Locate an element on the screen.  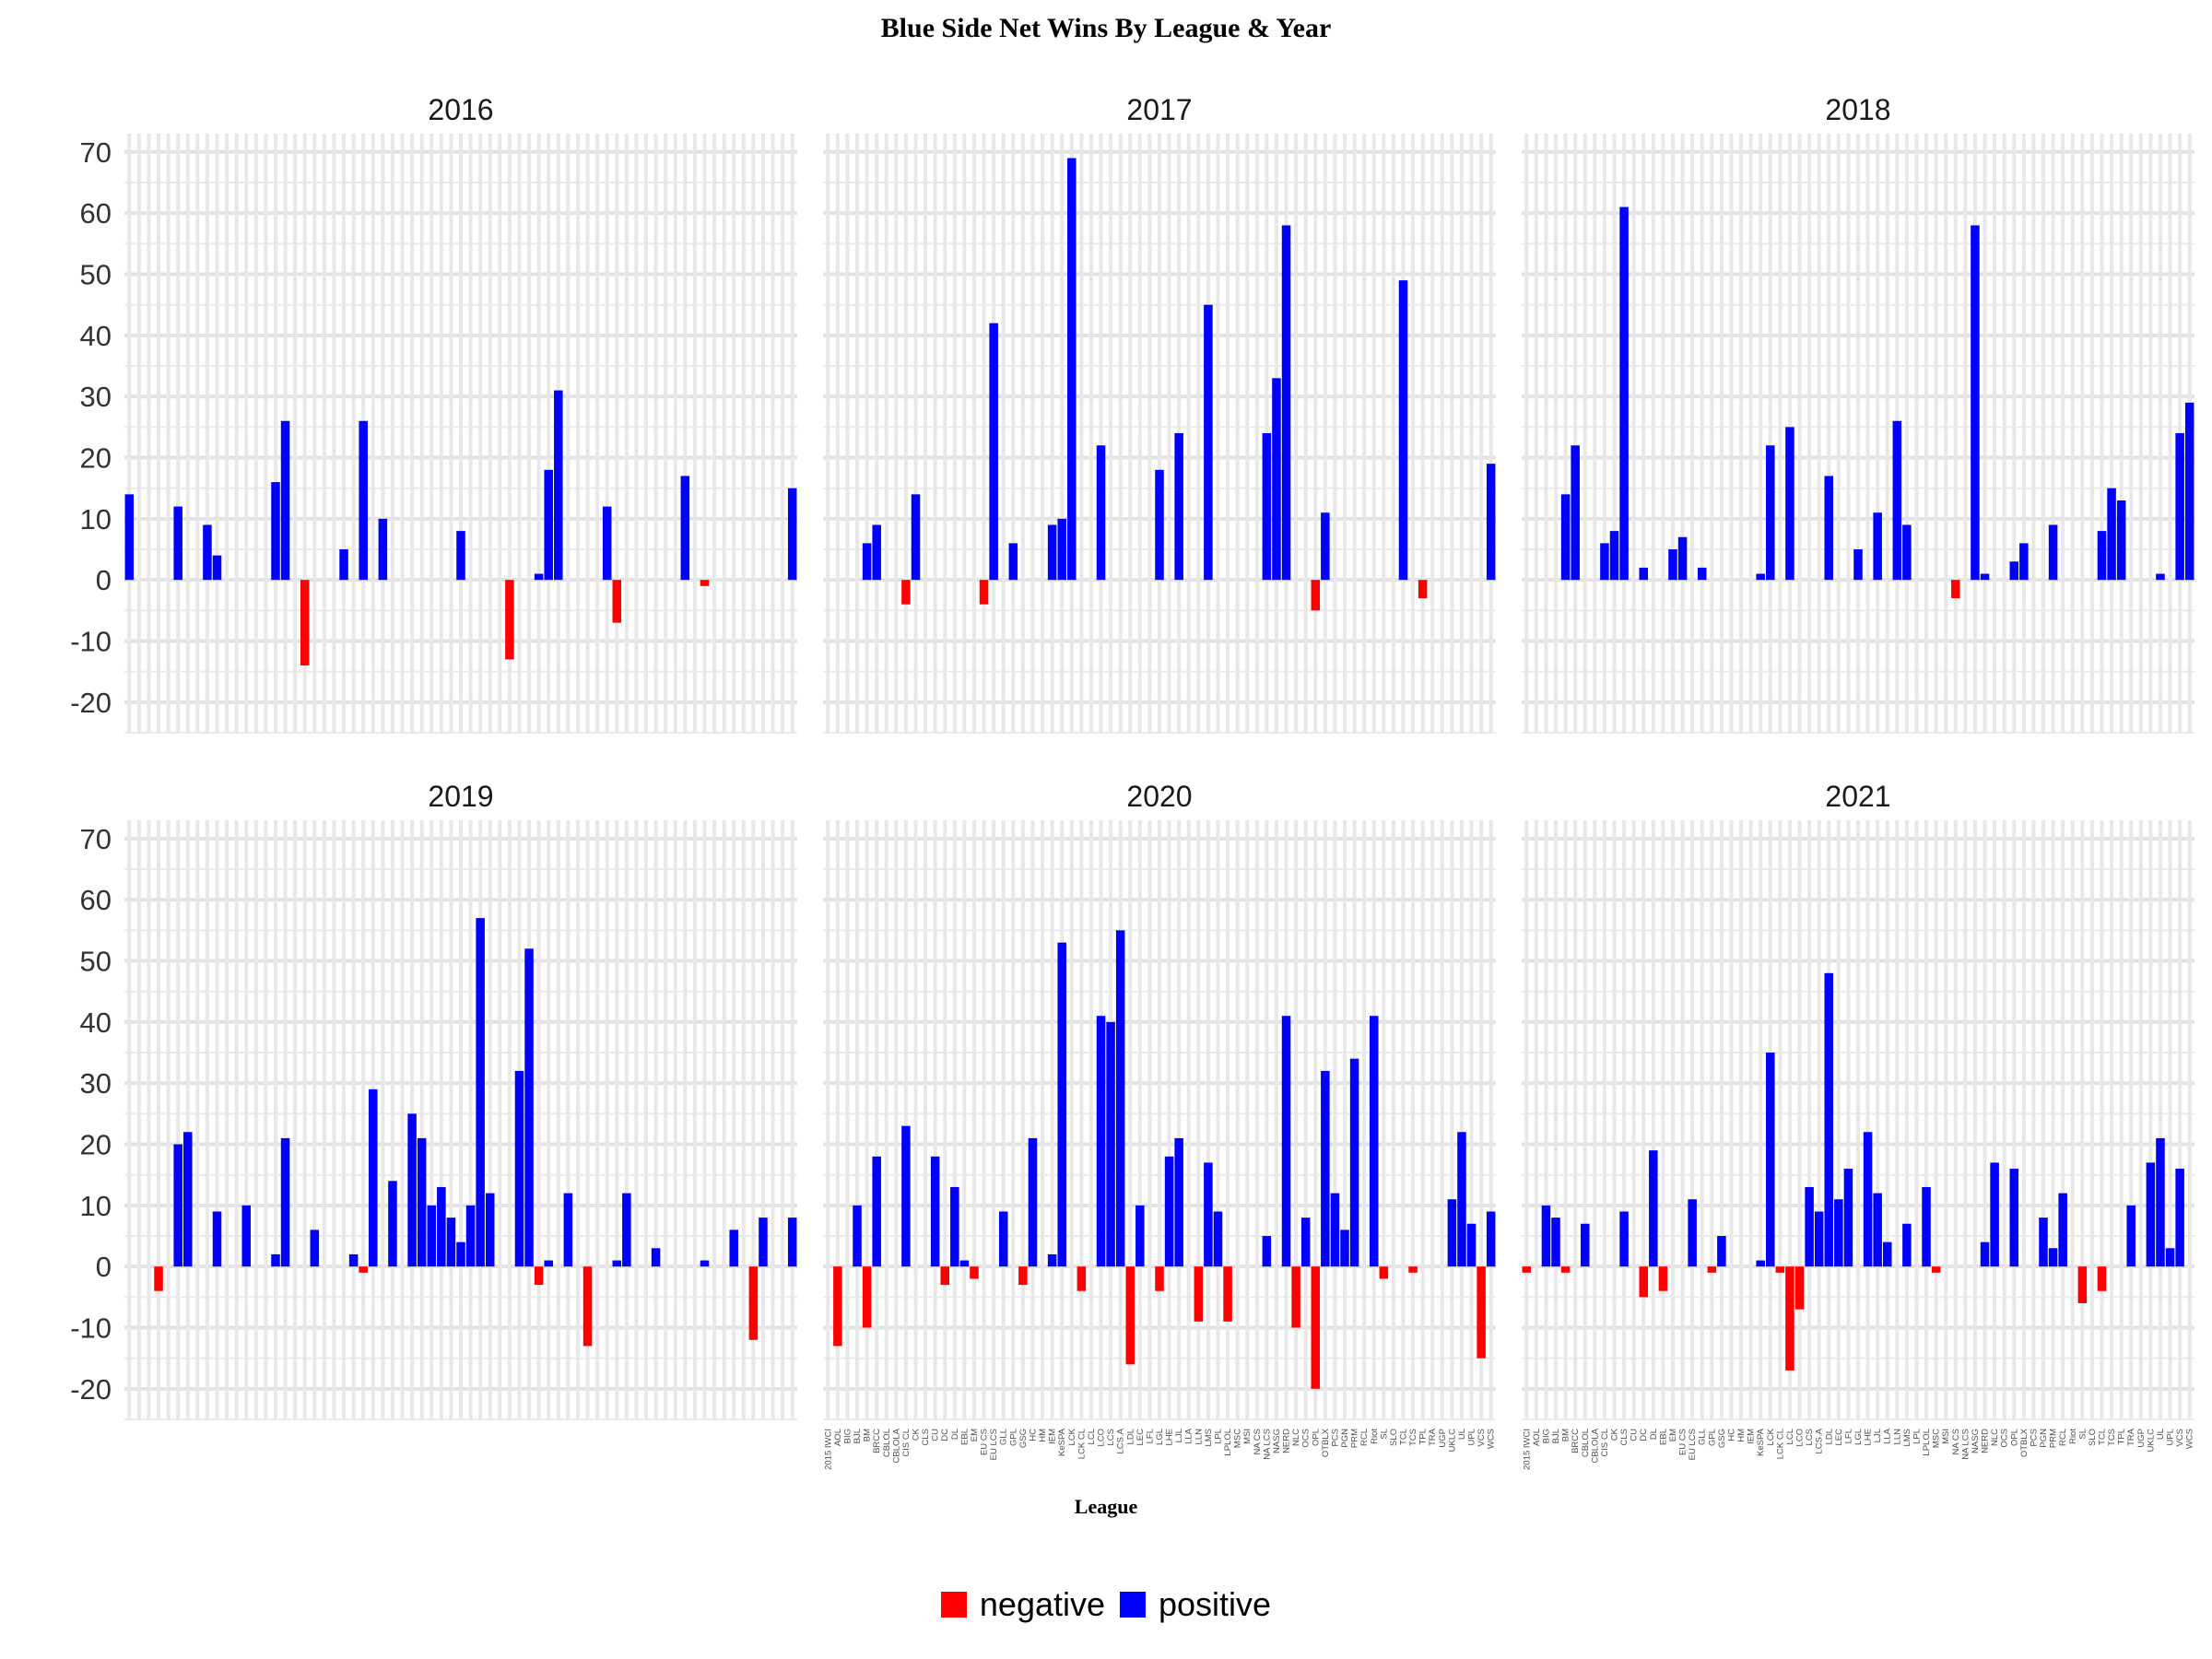
x-axis-label: League is located at coordinates (1106, 1506).